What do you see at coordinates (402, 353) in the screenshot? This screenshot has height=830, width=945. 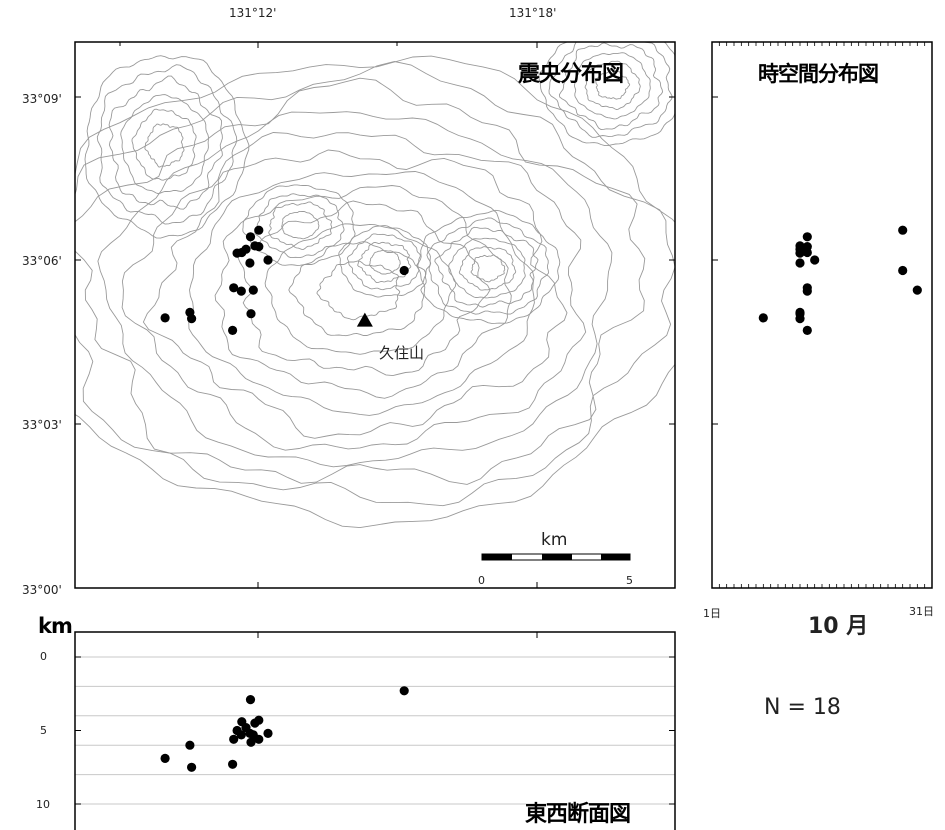 I see `volcano-label: 久住山` at bounding box center [402, 353].